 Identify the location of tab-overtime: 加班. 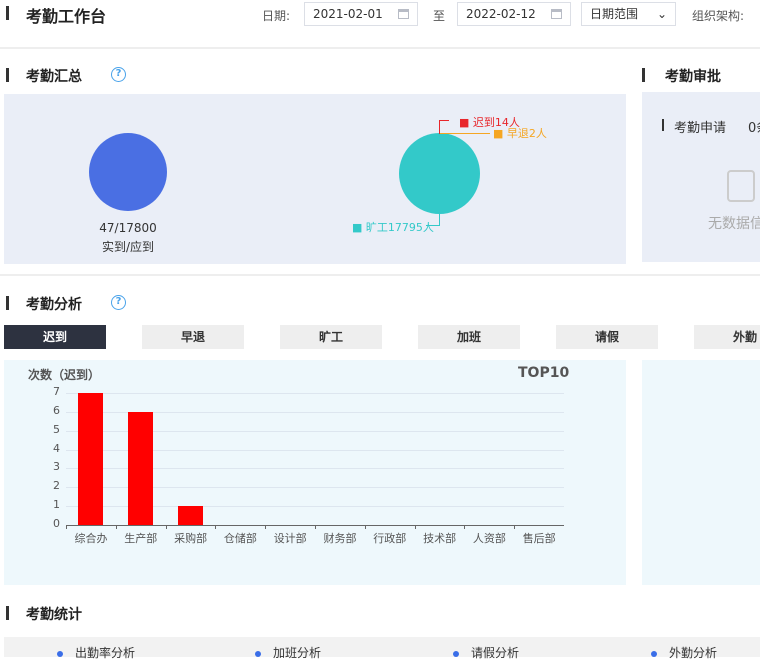
(469, 337).